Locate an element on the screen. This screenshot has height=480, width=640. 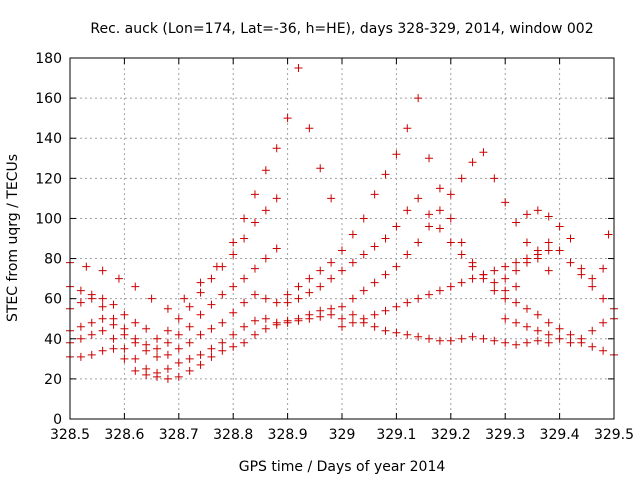
x-tick-label: 329.4 is located at coordinates (560, 435).